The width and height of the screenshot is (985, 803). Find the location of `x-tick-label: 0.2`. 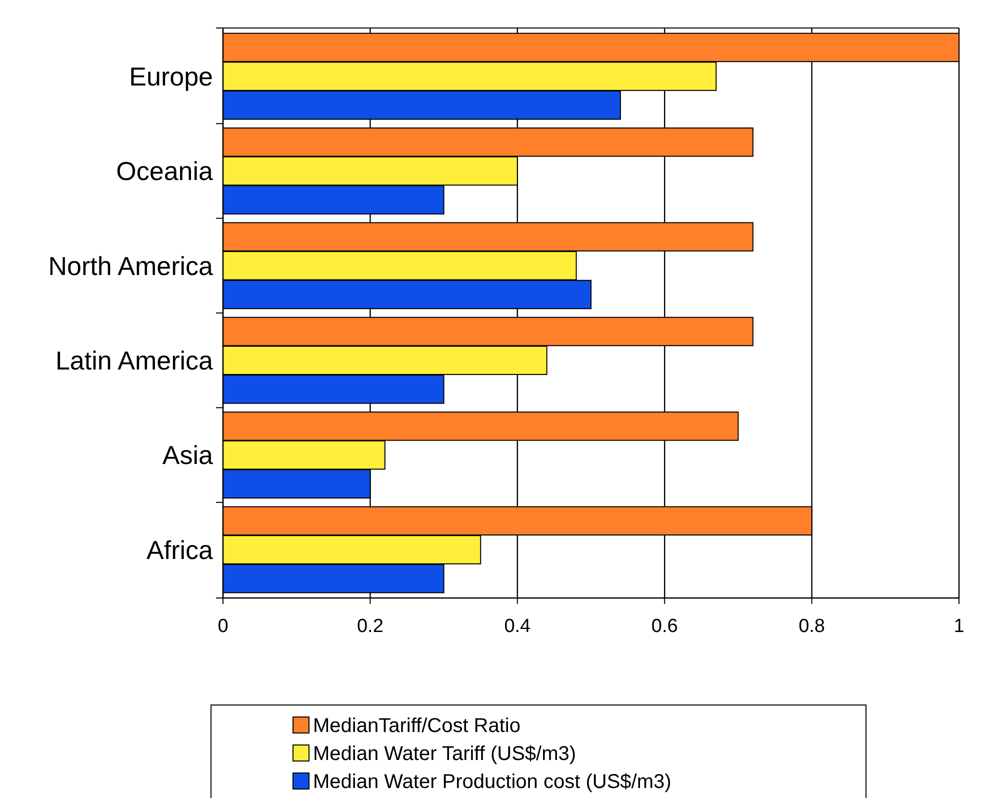

x-tick-label: 0.2 is located at coordinates (370, 626).